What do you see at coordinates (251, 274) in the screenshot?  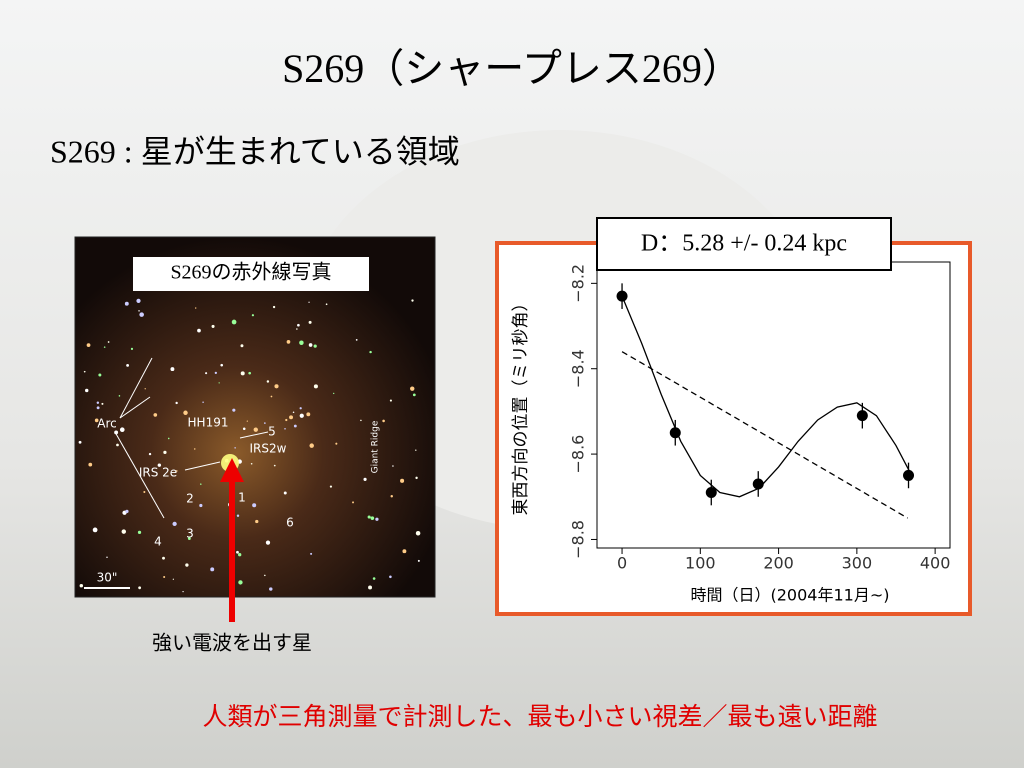 I see `caption-box` at bounding box center [251, 274].